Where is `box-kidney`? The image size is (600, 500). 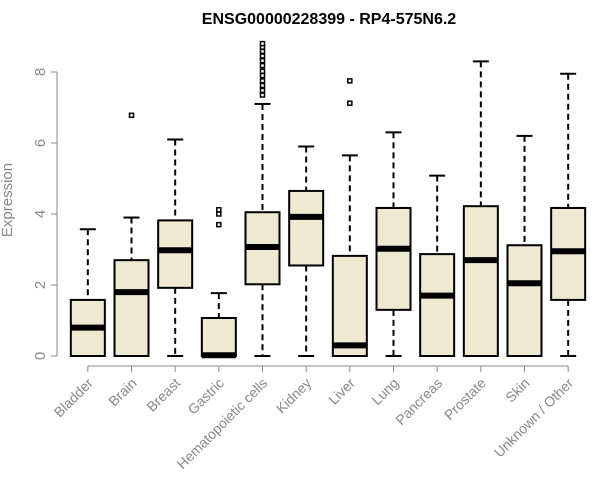
box-kidney is located at coordinates (306, 251).